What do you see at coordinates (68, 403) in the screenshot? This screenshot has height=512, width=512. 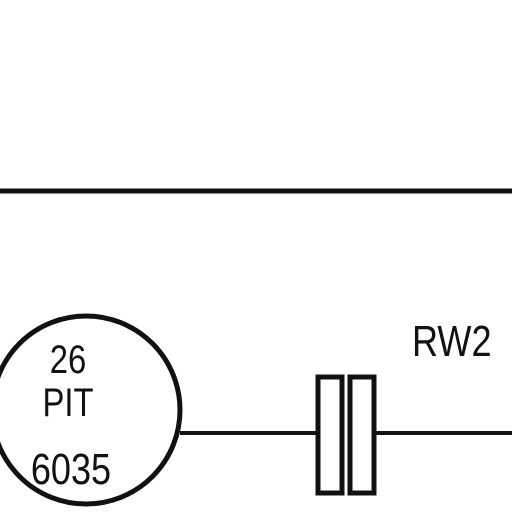 I see `instrument-function-code: PIT` at bounding box center [68, 403].